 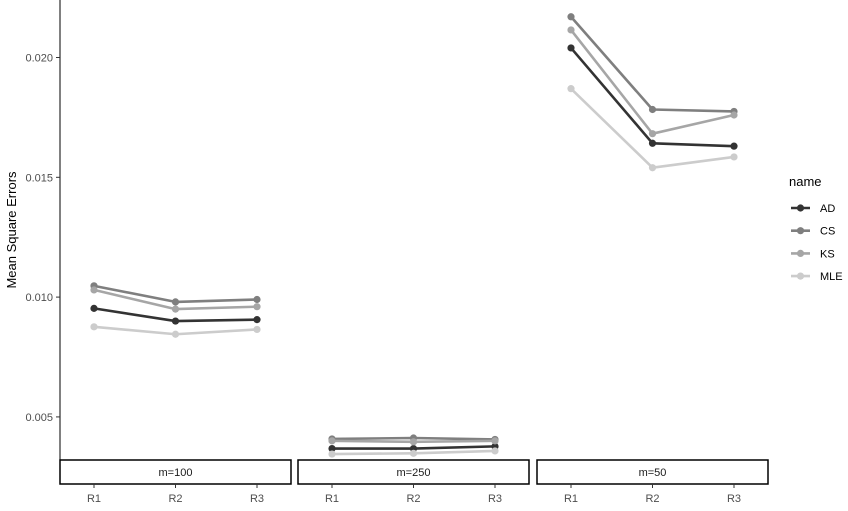 I want to click on y-tick-label: 0.005, so click(x=39, y=418).